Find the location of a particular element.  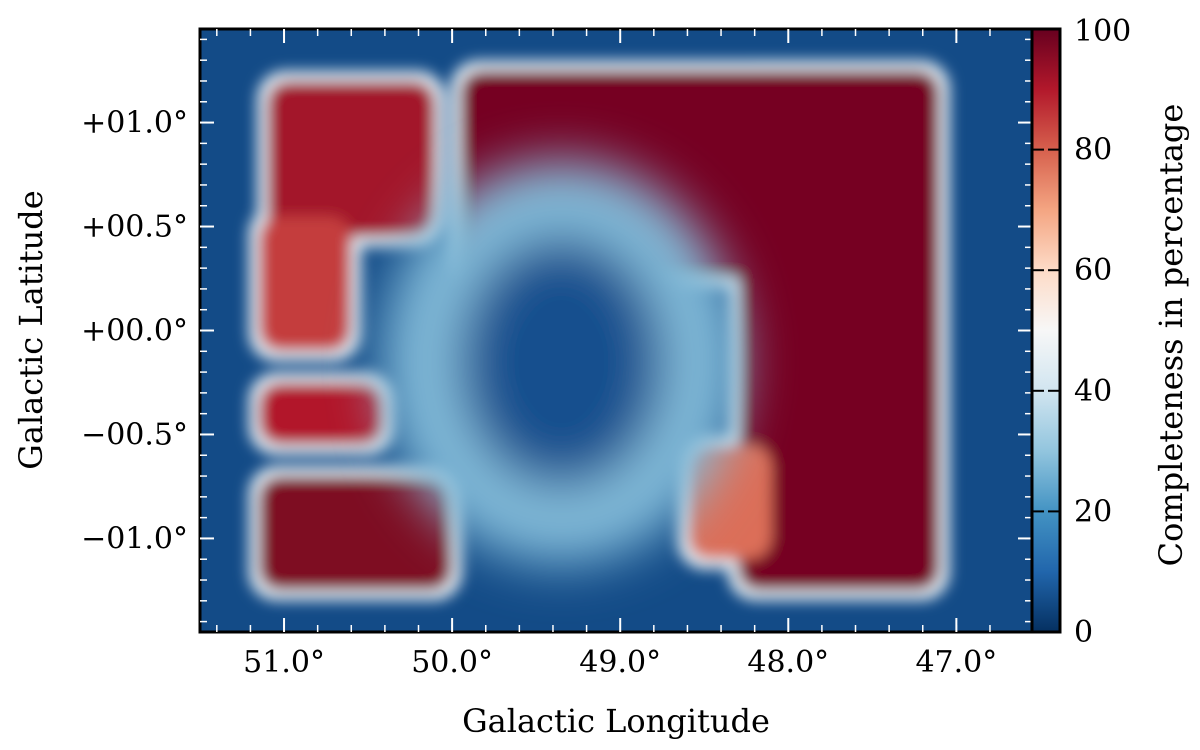

colorbar-tick-label: 40 is located at coordinates (1093, 391).